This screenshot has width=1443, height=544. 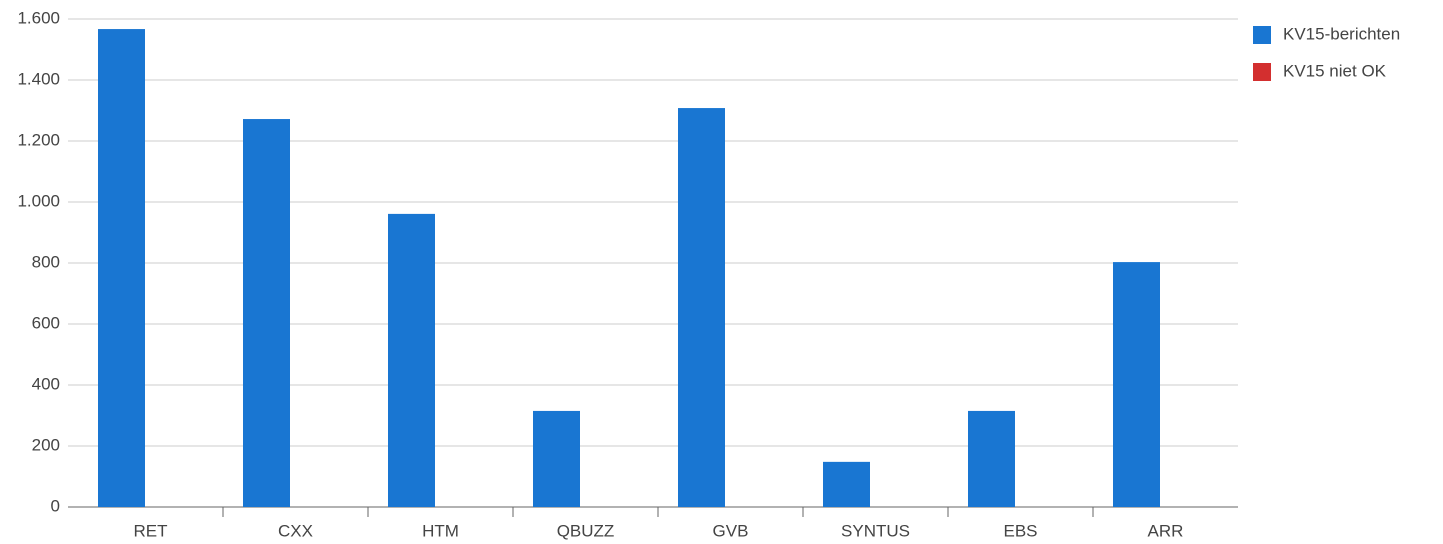 I want to click on x-tick-label: GVB, so click(x=731, y=530).